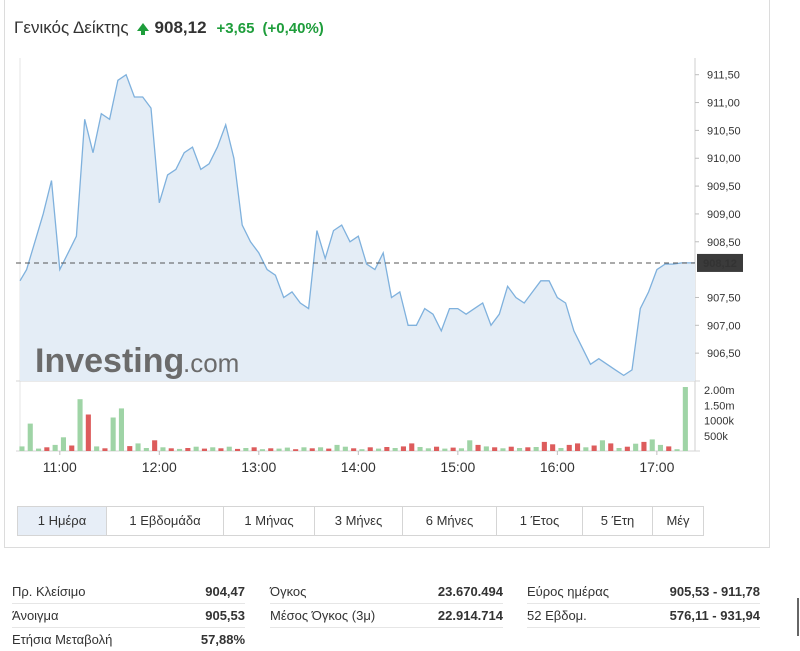 The height and width of the screenshot is (651, 800). I want to click on x-tick-label: 15:00, so click(457, 467).